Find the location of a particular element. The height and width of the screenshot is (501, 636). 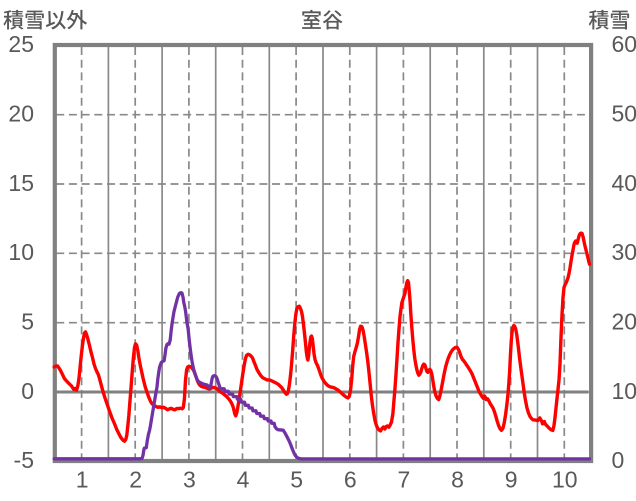

svg-text: 4 is located at coordinates (243, 480).